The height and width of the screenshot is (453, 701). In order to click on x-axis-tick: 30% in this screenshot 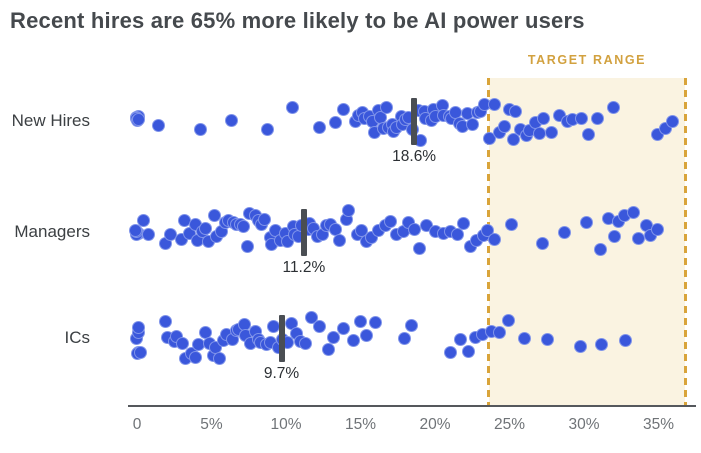, I will do `click(584, 424)`.